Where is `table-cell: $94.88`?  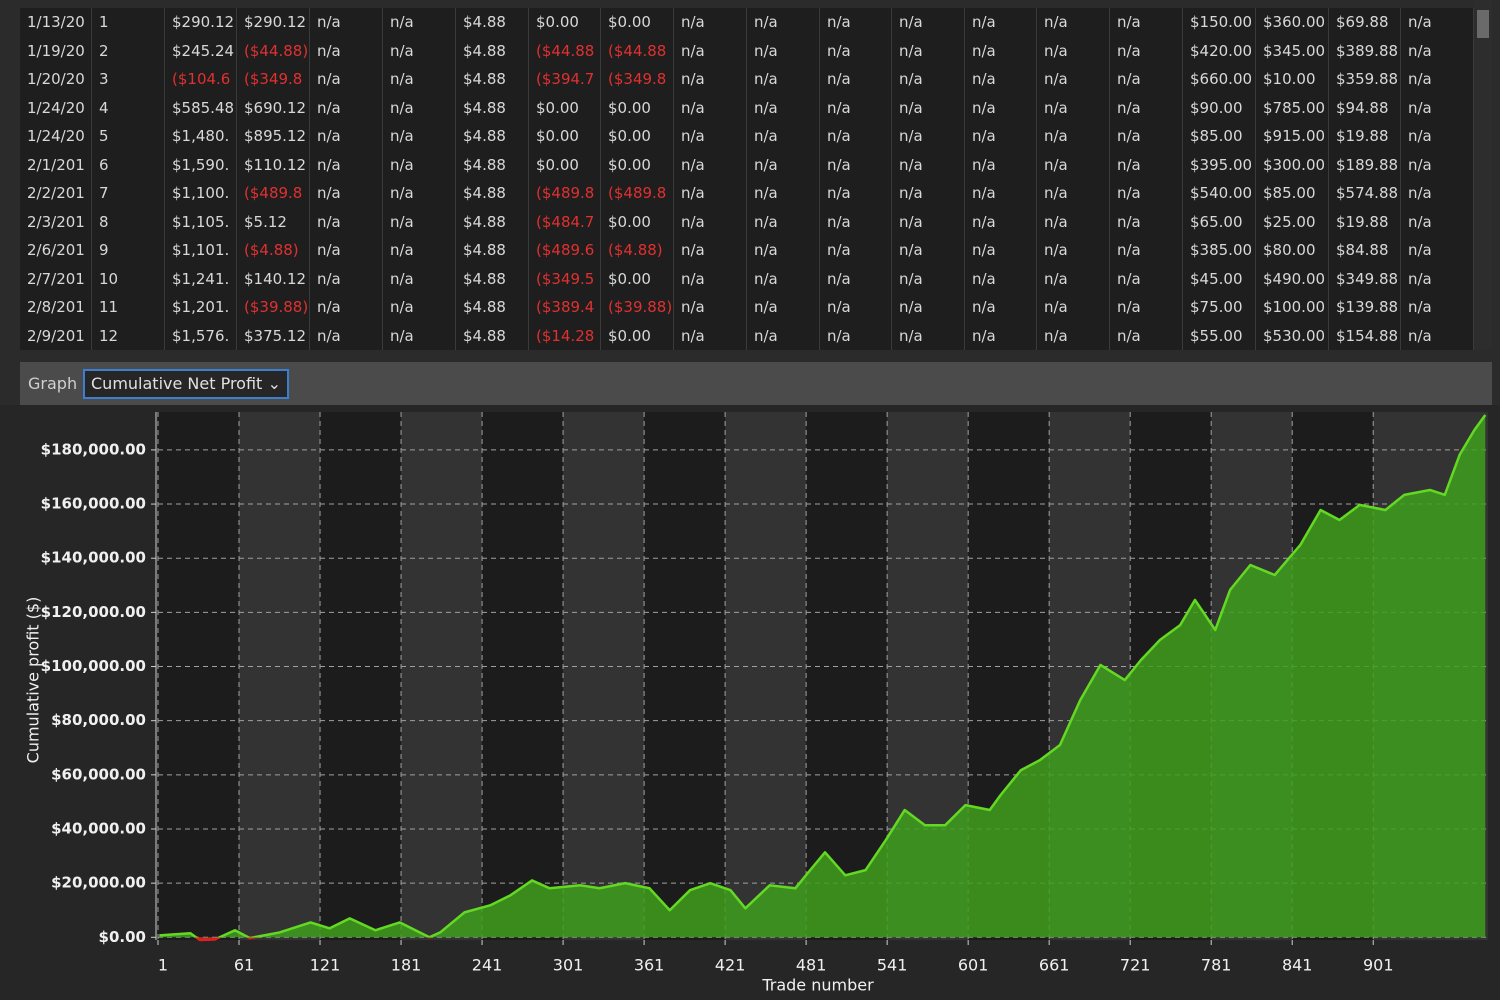
table-cell: $94.88 is located at coordinates (1365, 107).